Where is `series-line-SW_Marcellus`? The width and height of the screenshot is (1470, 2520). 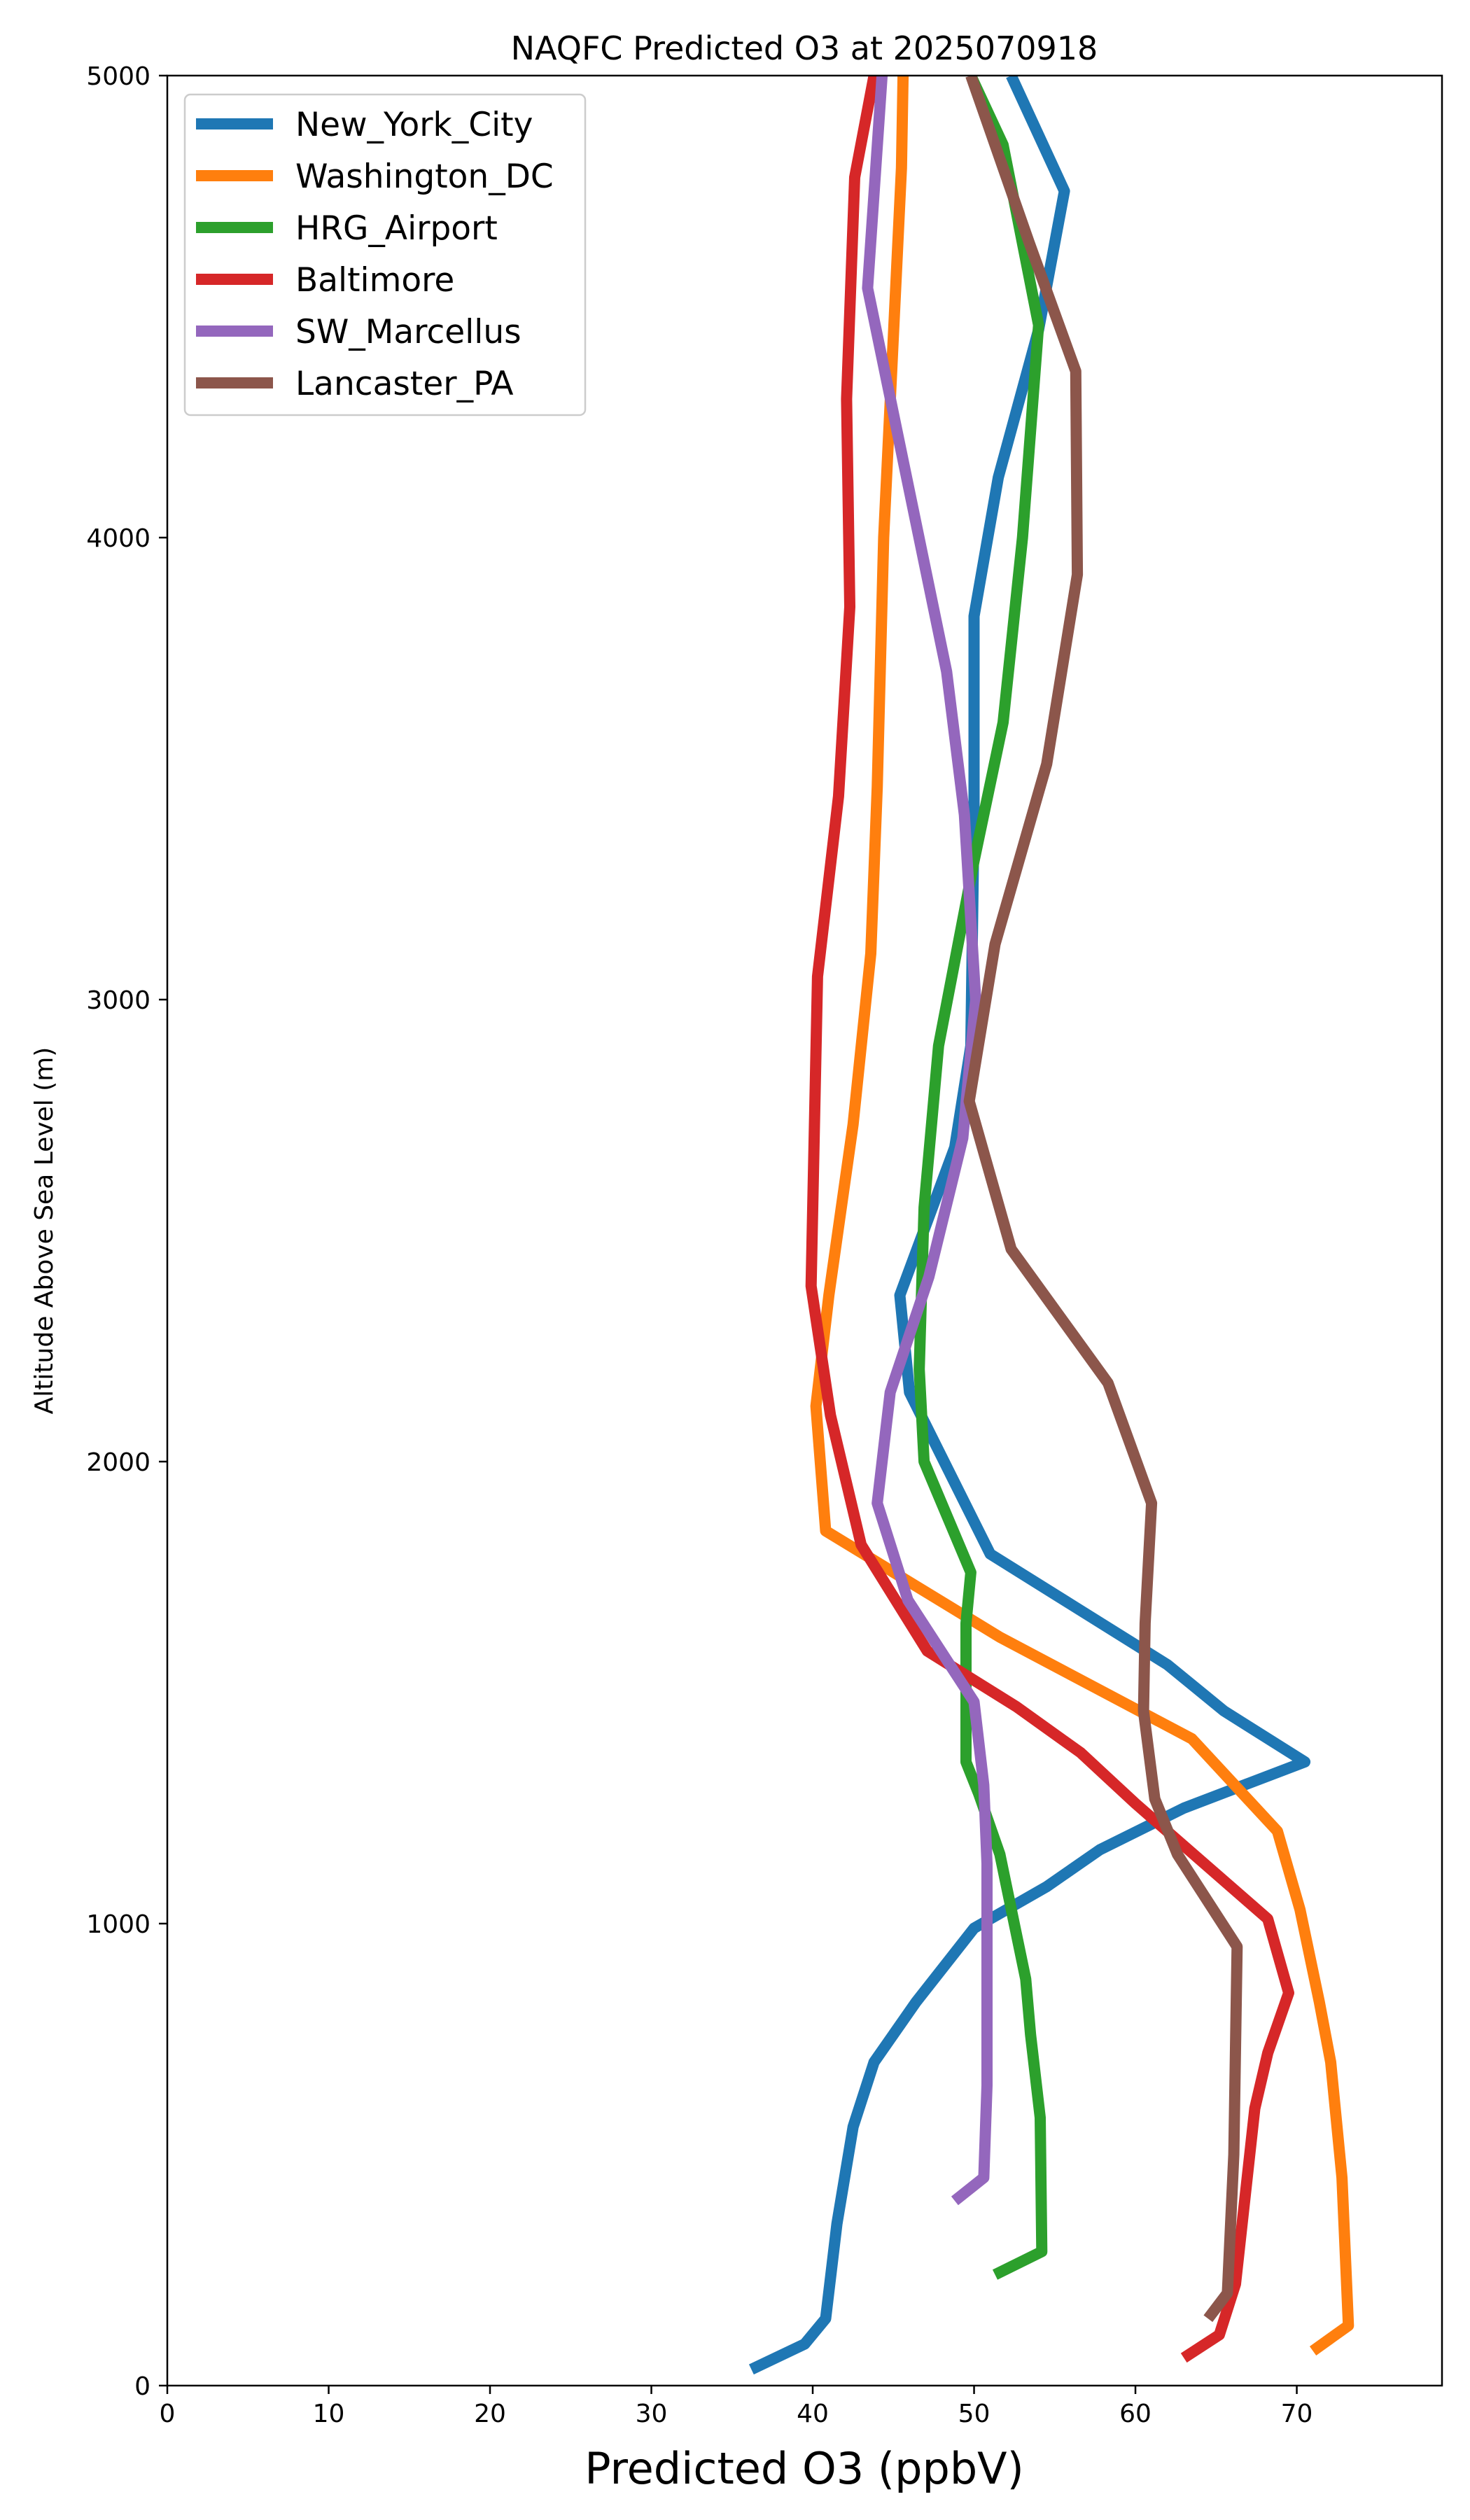
series-line-SW_Marcellus is located at coordinates (927, 1141).